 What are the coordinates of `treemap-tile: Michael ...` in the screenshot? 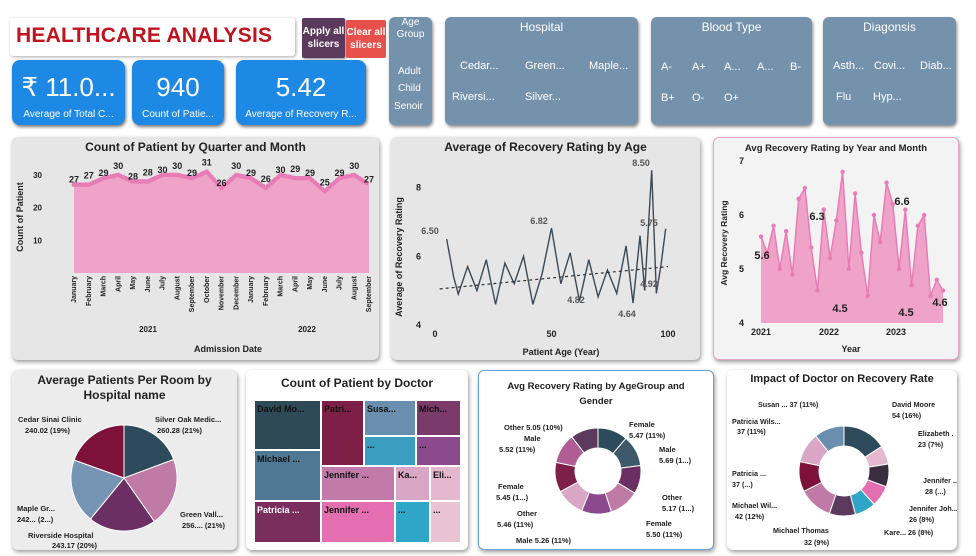 It's located at (287, 475).